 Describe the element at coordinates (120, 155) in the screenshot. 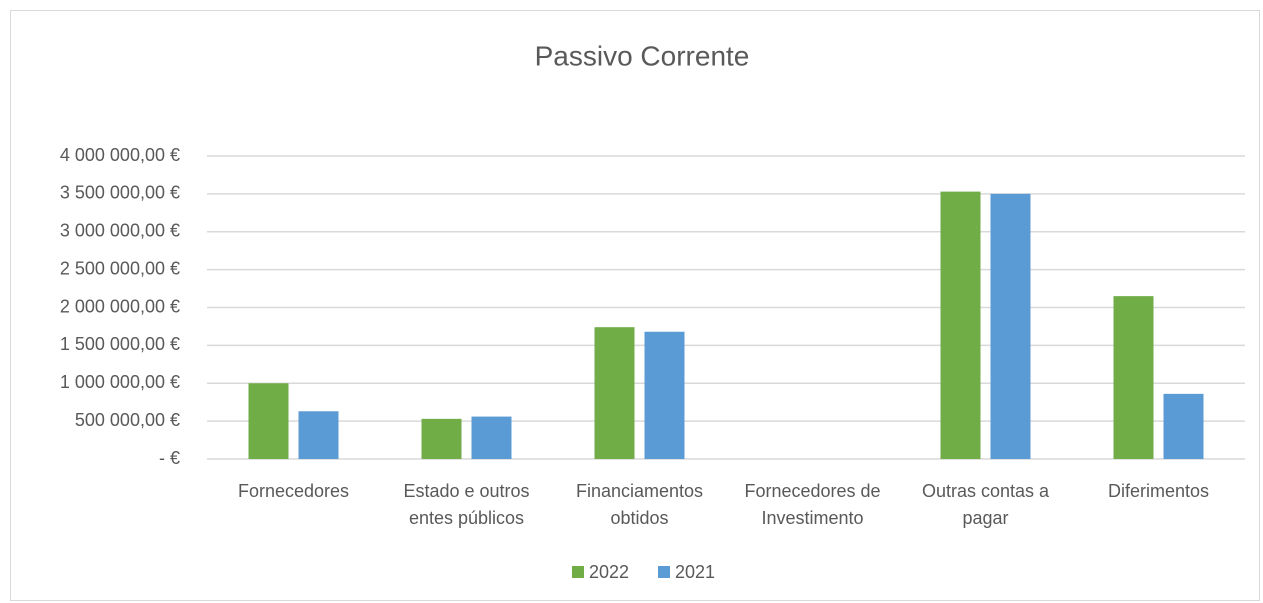

I see `y-tick-label: 4 000 000,00 €` at that location.